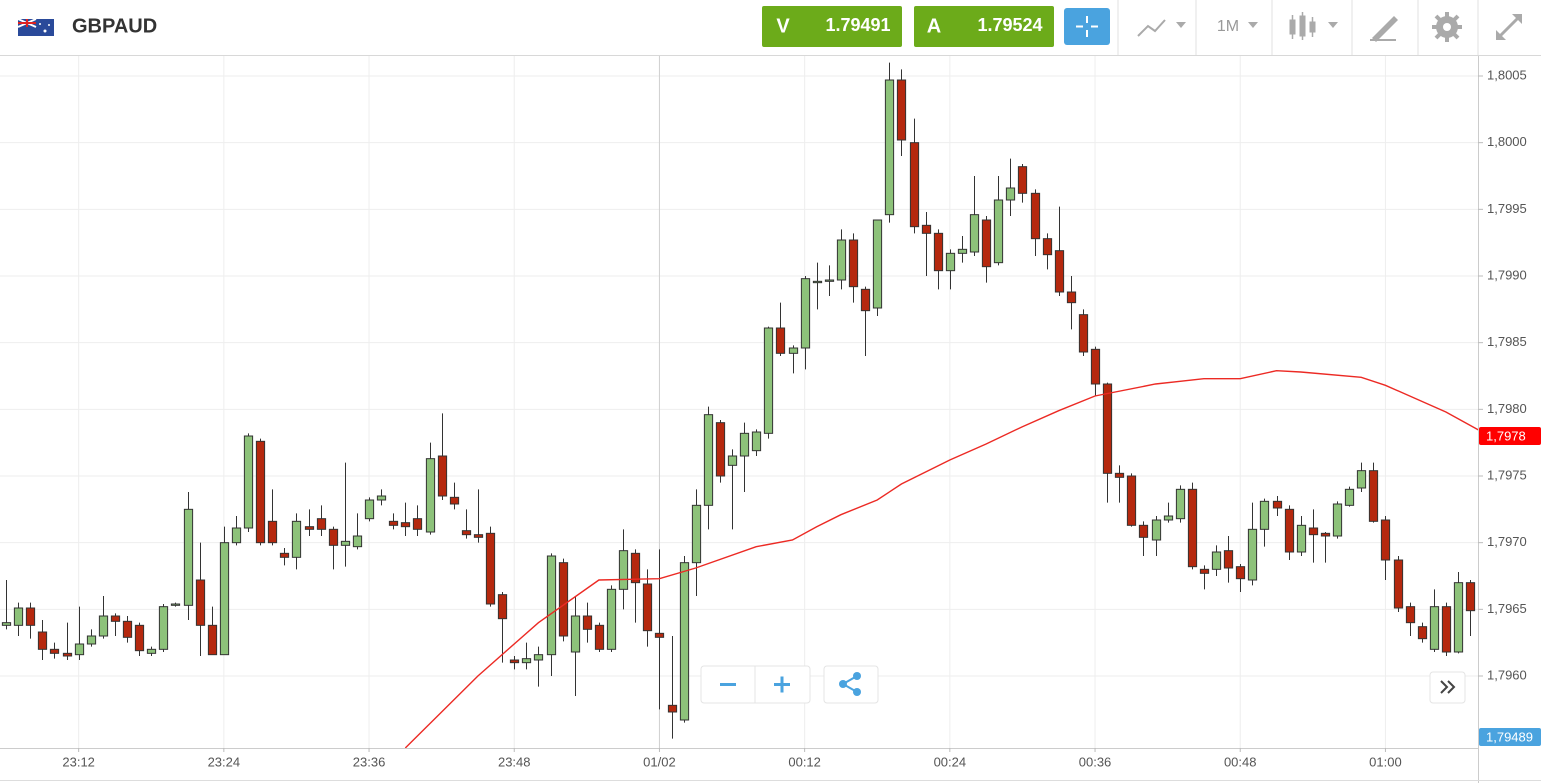  What do you see at coordinates (35, 27) in the screenshot?
I see `flag-icon` at bounding box center [35, 27].